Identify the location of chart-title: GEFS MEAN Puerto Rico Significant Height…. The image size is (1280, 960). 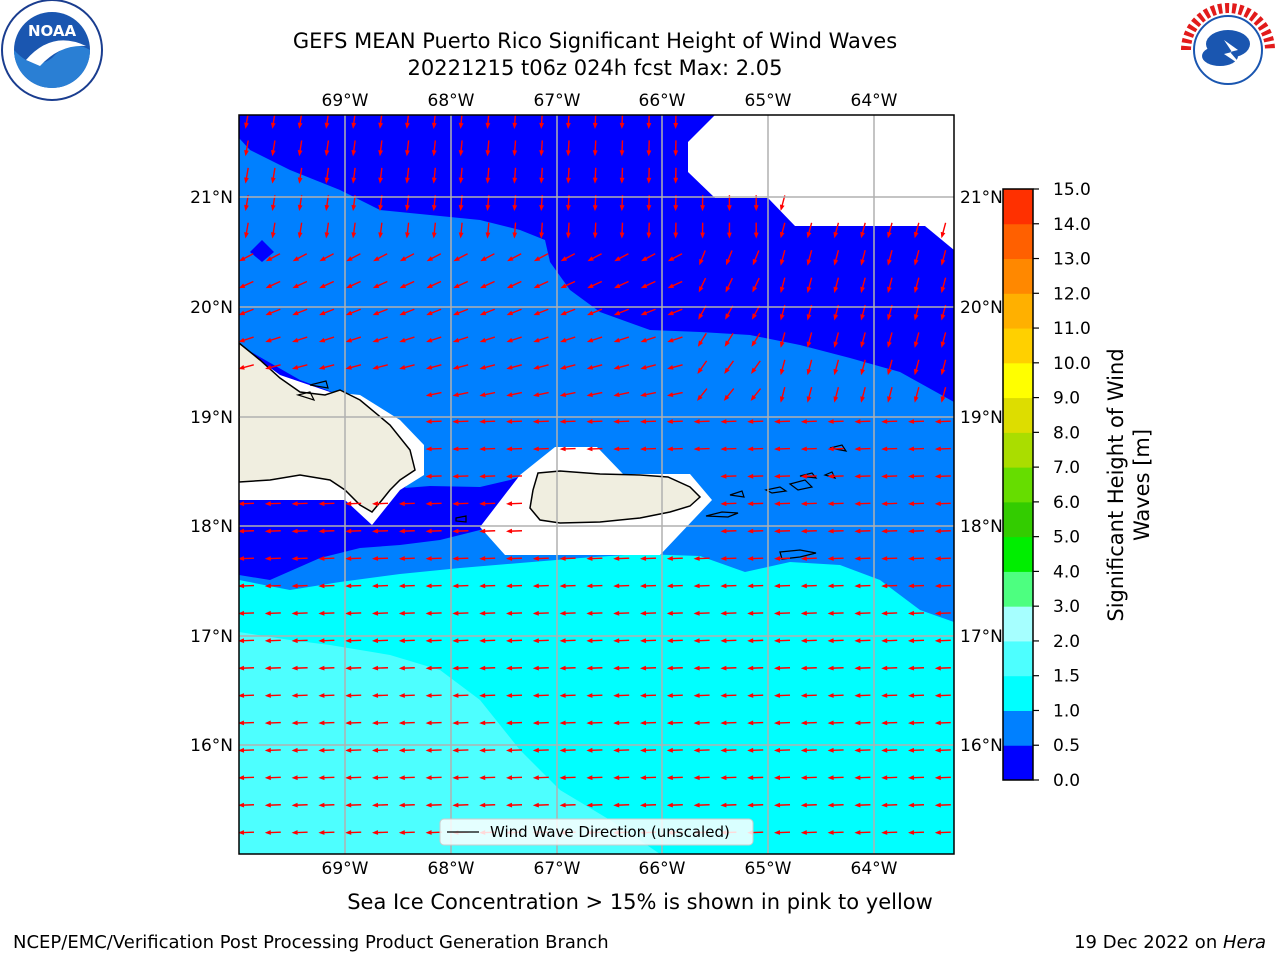
(595, 41).